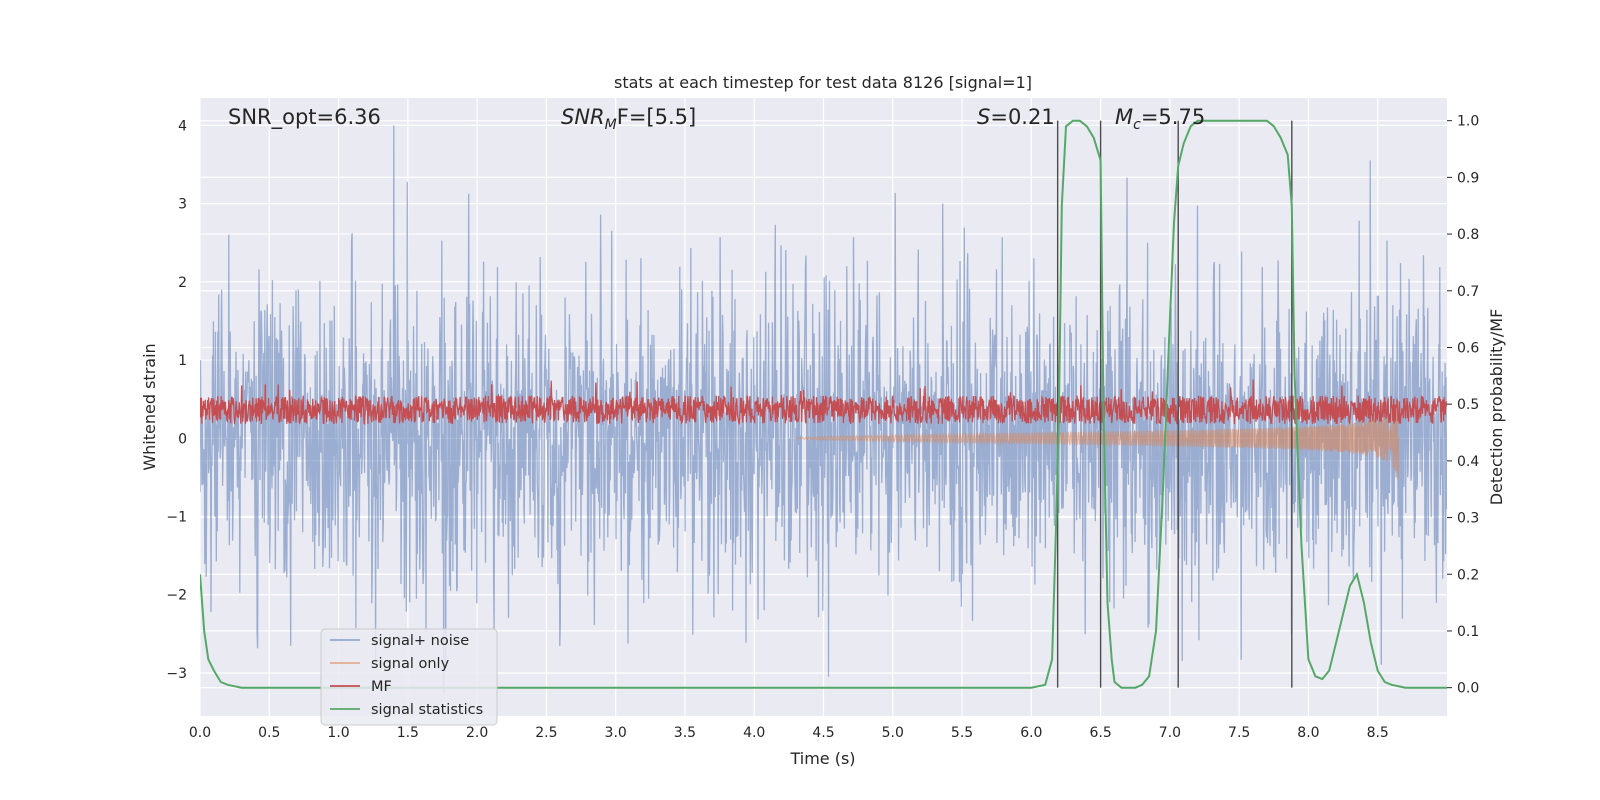  What do you see at coordinates (583, 117) in the screenshot?
I see `annotation-snr-mf-main: SNR` at bounding box center [583, 117].